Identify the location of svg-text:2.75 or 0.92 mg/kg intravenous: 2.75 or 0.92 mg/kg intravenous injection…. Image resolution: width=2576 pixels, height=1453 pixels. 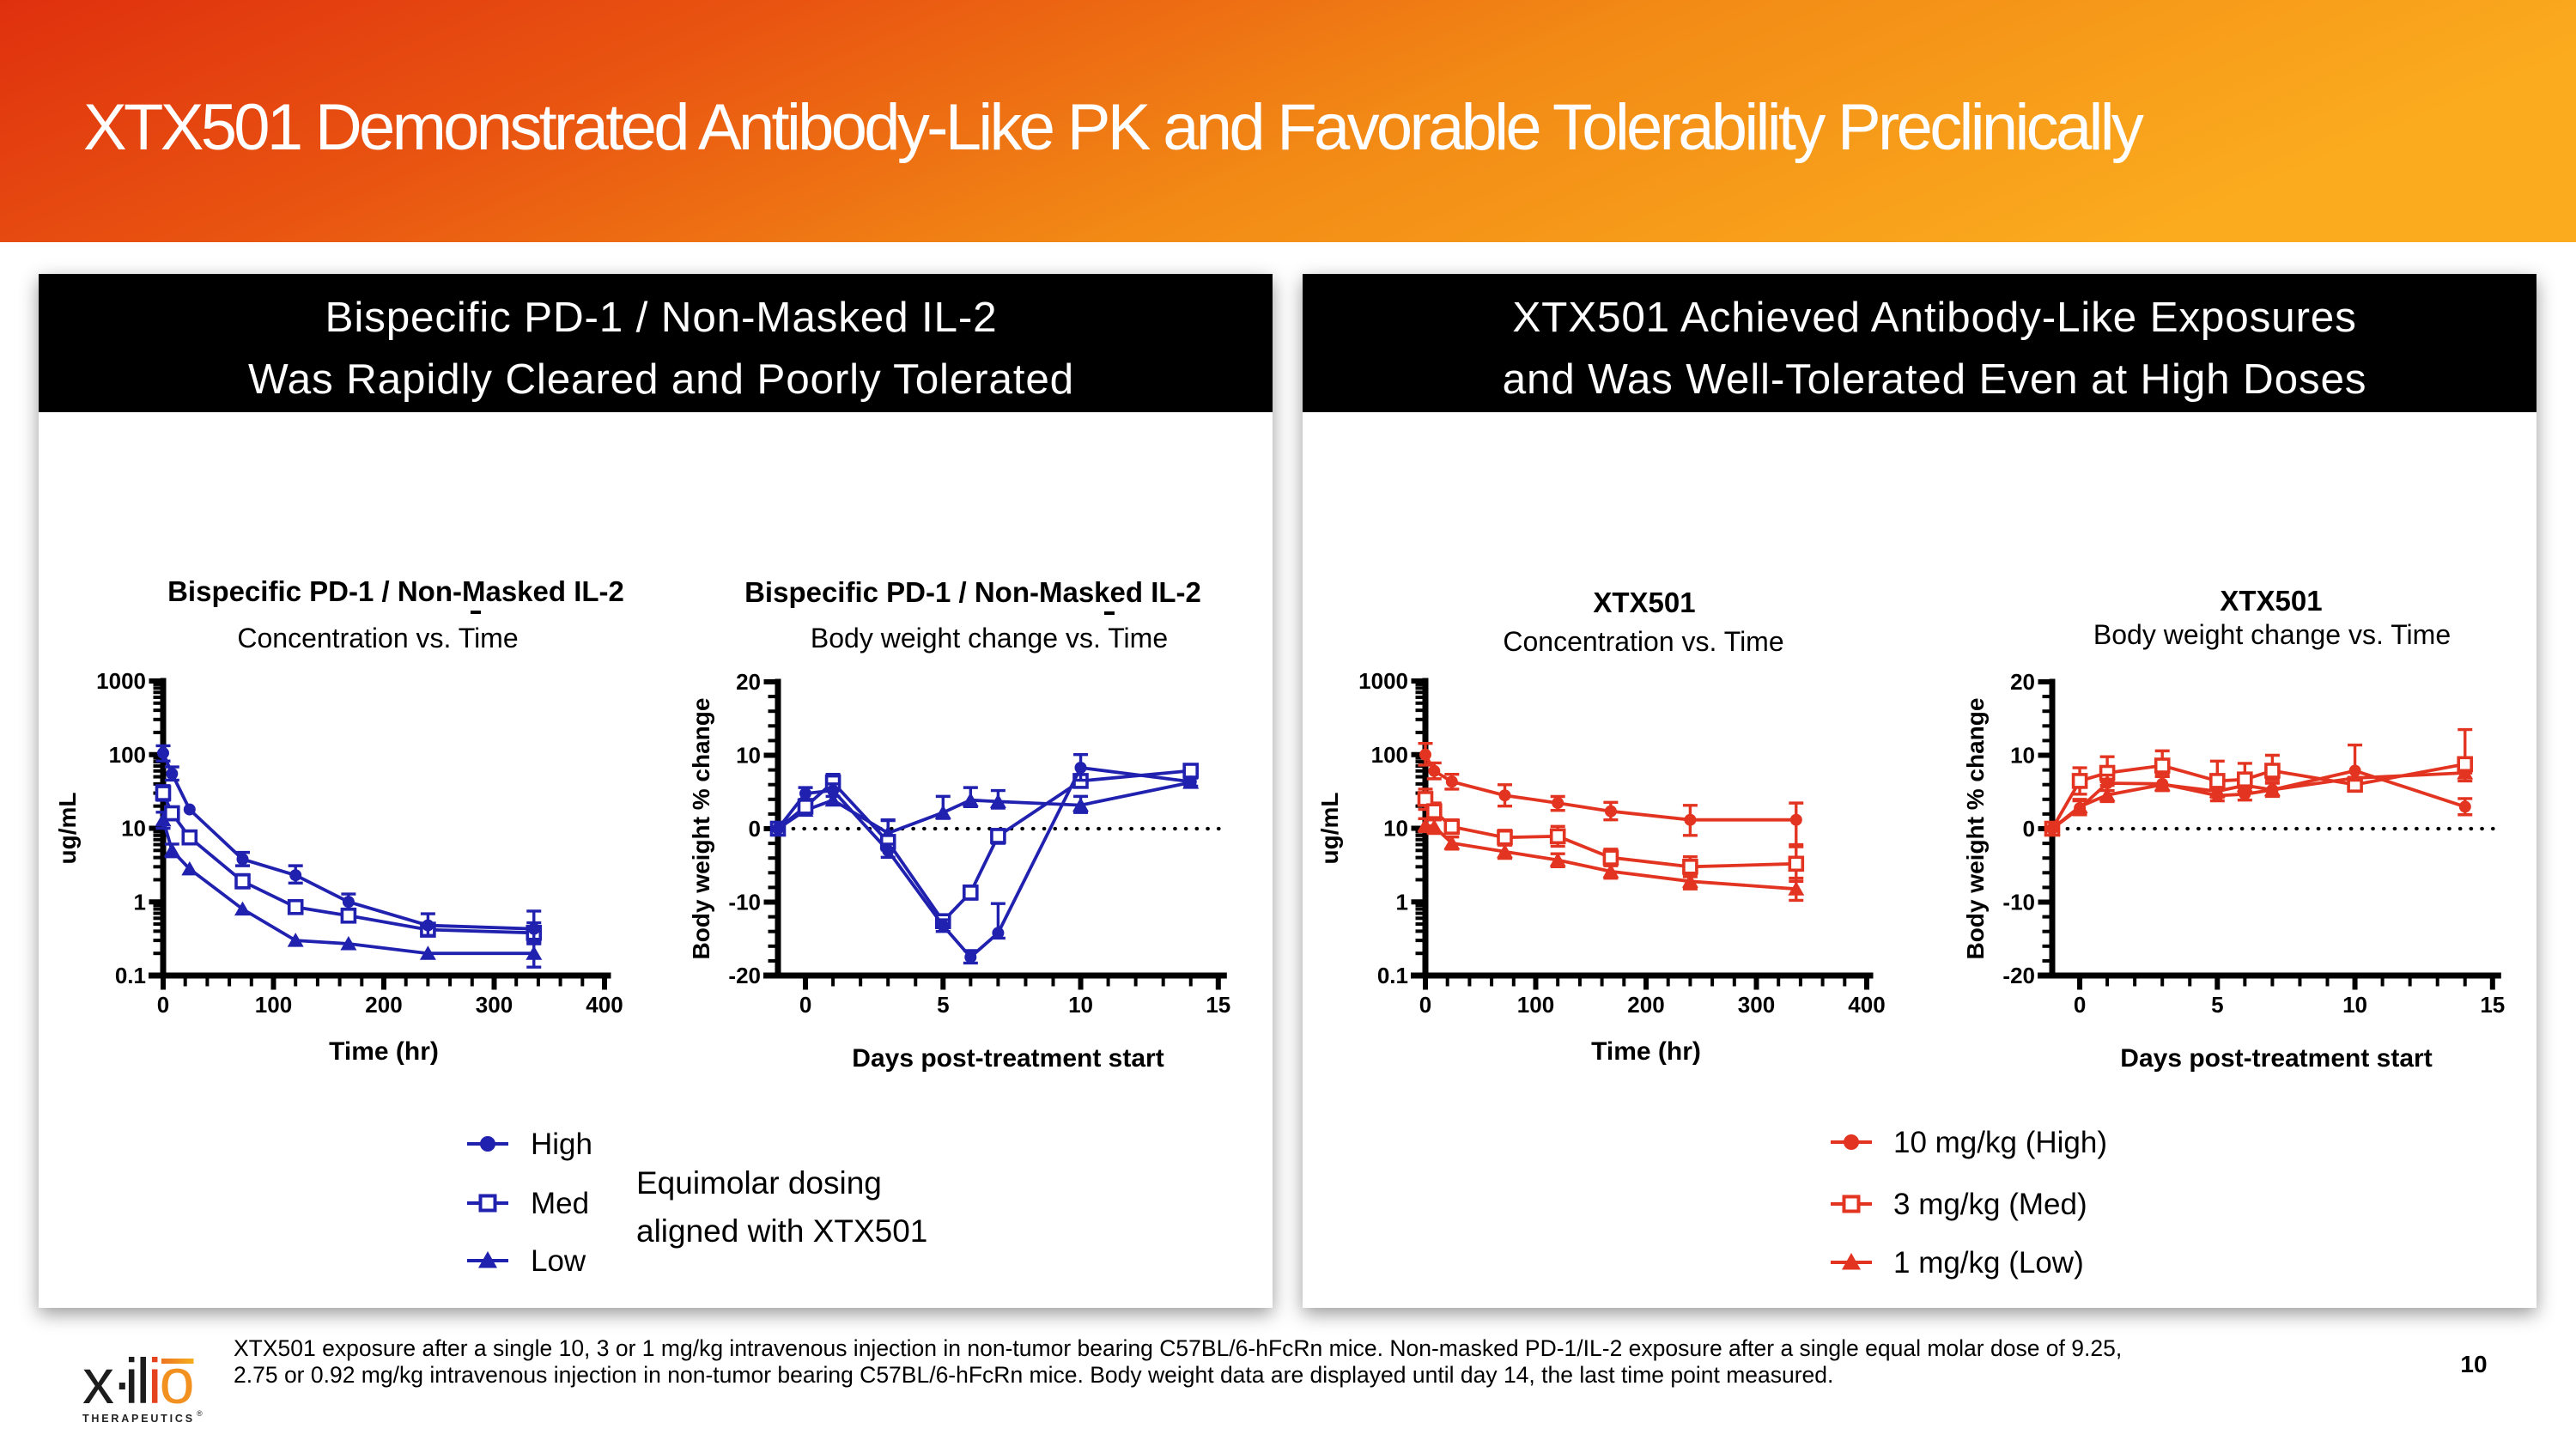
(1034, 1375).